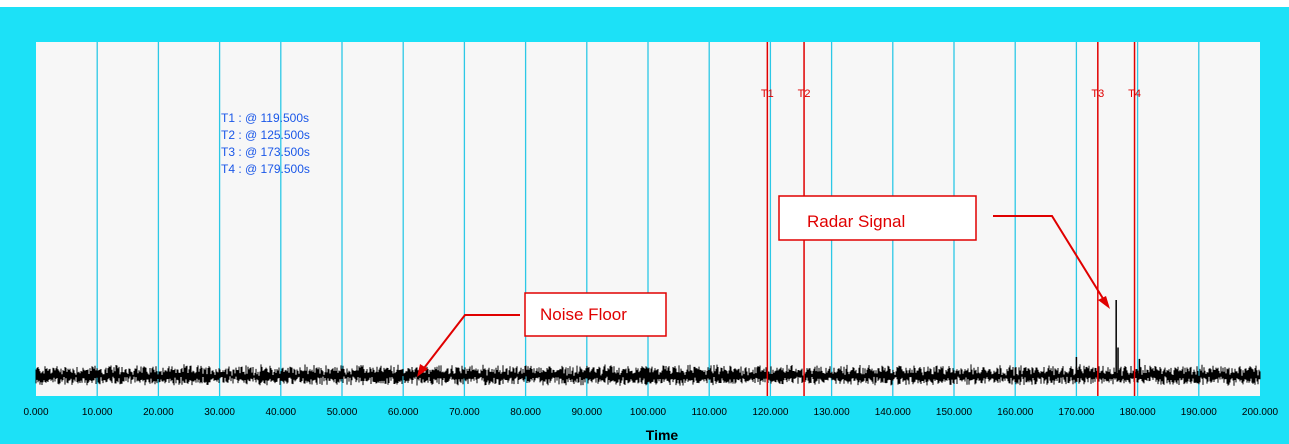 This screenshot has height=444, width=1289. I want to click on x-tick-label-14: 140.000, so click(893, 412).